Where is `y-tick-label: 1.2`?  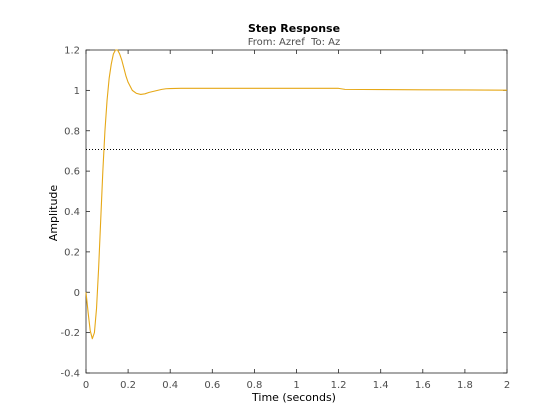 y-tick-label: 1.2 is located at coordinates (72, 51).